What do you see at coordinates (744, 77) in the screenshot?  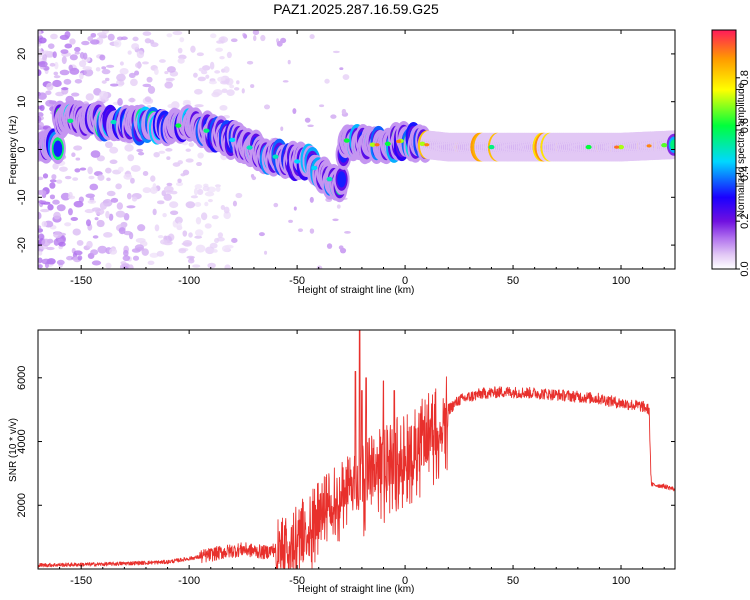 I see `colorbar-tick-label: 0.8` at bounding box center [744, 77].